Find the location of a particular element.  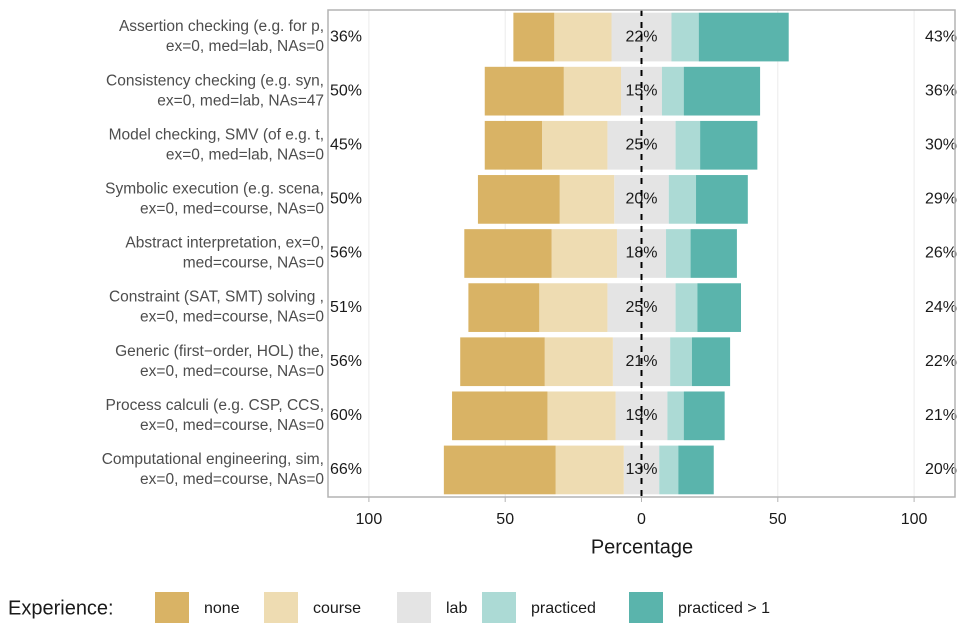

category-label: Model checking, SMV (of e.g. t, is located at coordinates (216, 134).